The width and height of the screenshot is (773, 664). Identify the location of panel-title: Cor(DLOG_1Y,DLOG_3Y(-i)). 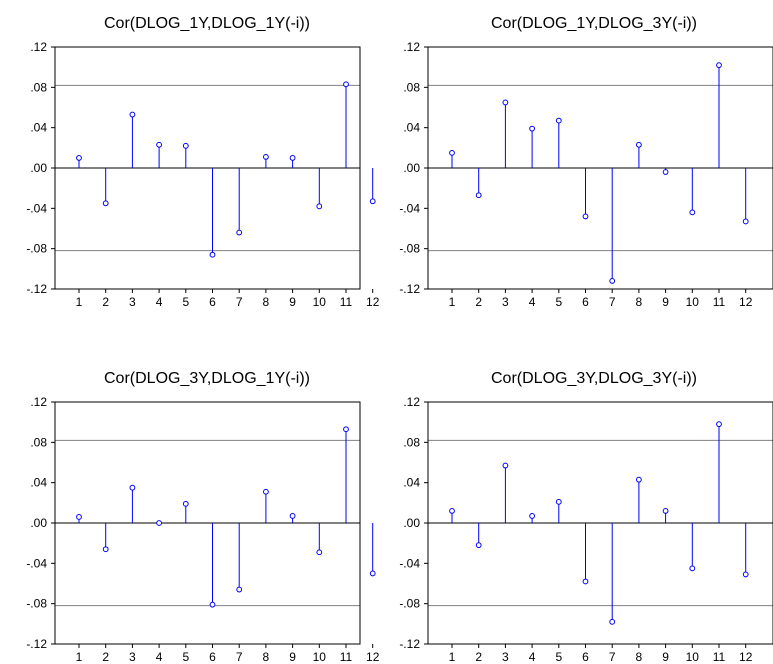
(594, 23).